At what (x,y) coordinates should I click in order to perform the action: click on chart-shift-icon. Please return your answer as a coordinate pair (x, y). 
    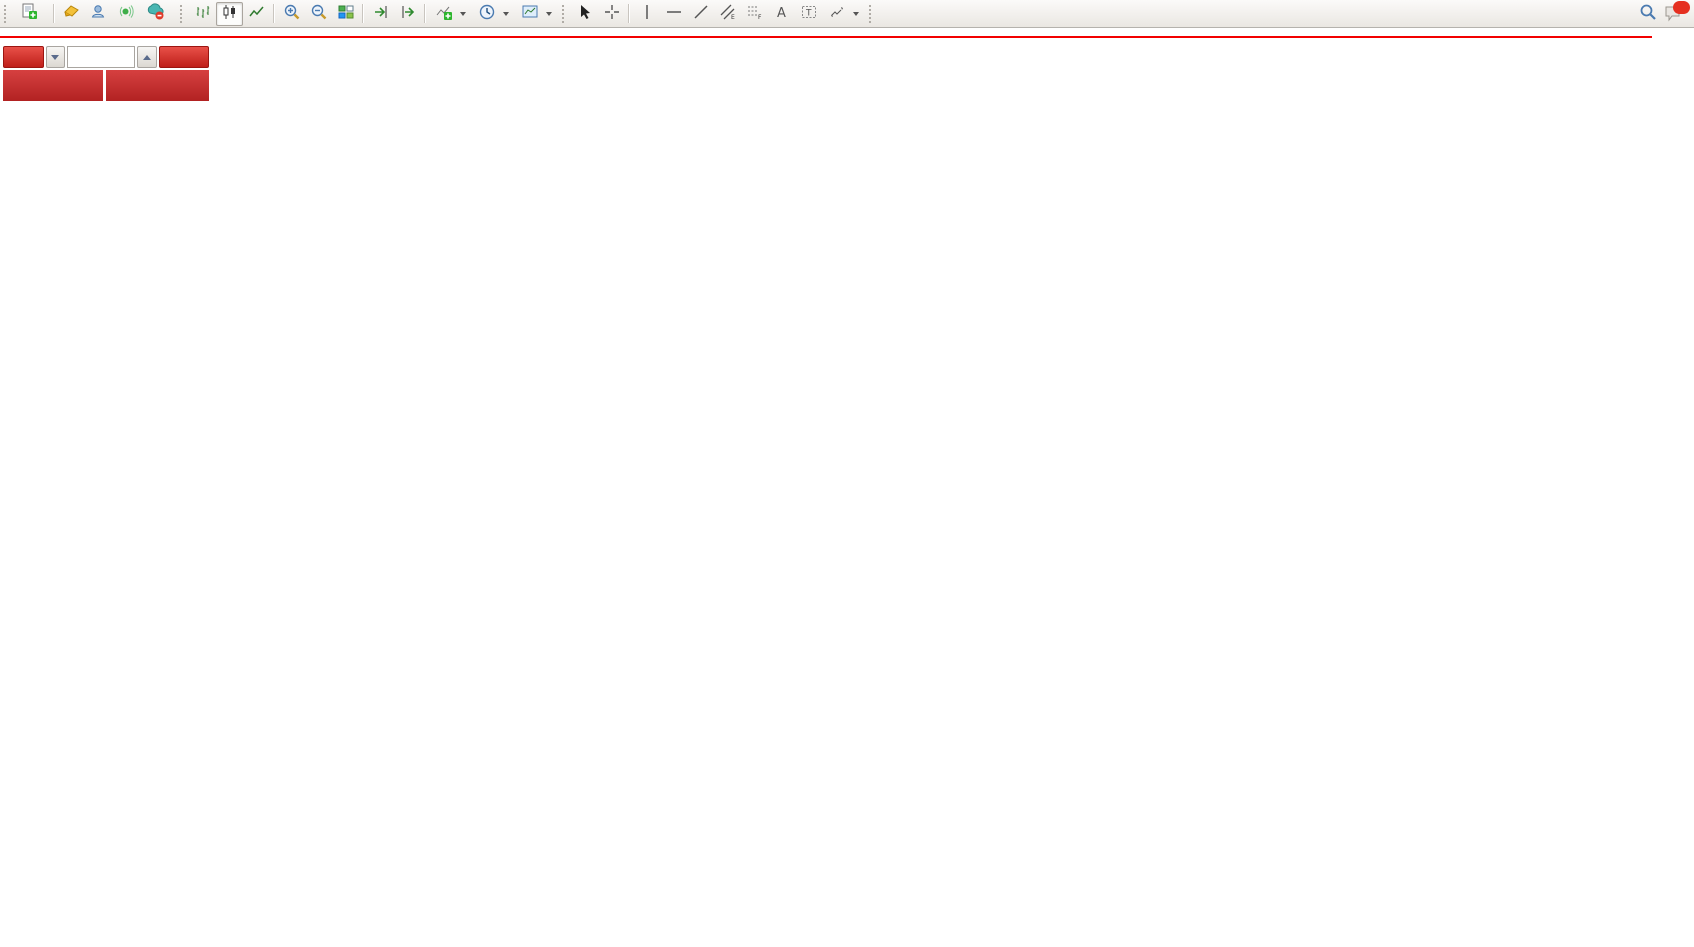
    Looking at the image, I should click on (408, 14).